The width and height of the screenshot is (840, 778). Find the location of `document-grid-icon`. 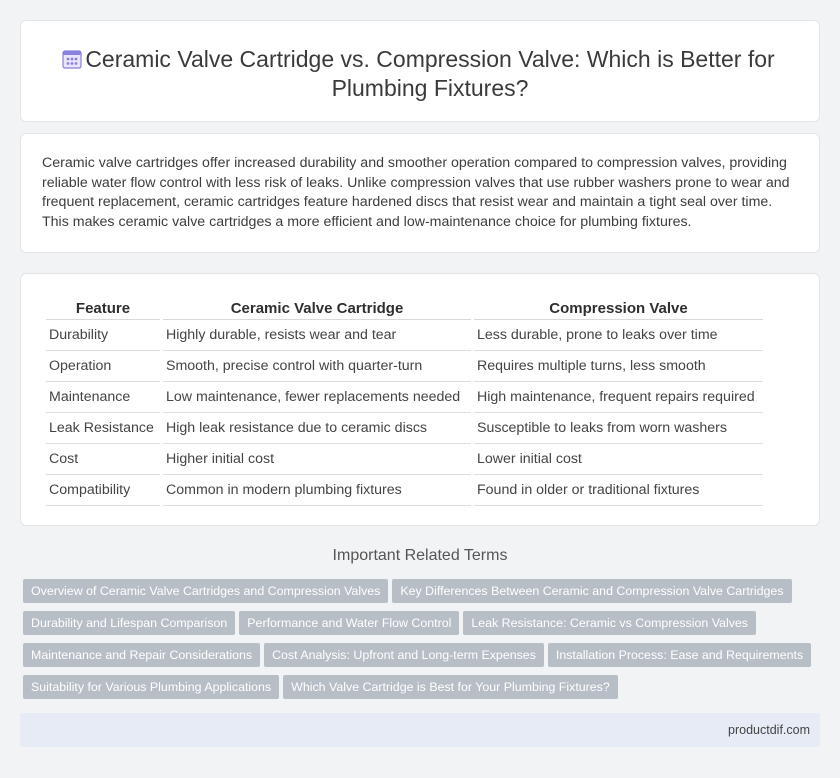

document-grid-icon is located at coordinates (72, 59).